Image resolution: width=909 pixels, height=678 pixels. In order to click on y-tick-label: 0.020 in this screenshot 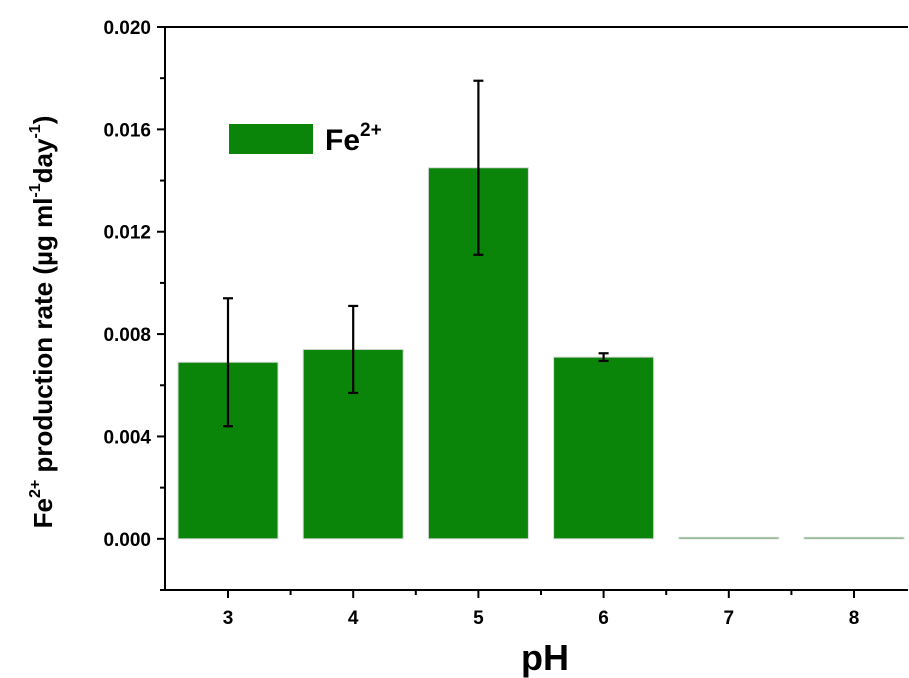, I will do `click(127, 28)`.